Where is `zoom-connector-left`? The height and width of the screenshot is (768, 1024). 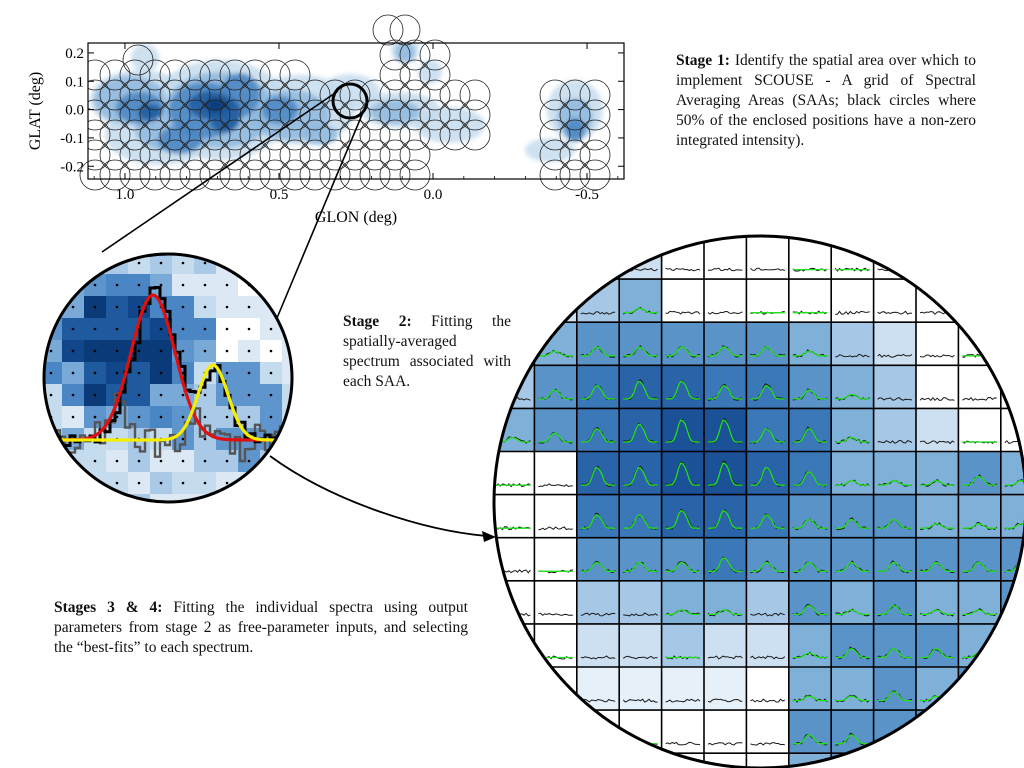
zoom-connector-left is located at coordinates (220, 171).